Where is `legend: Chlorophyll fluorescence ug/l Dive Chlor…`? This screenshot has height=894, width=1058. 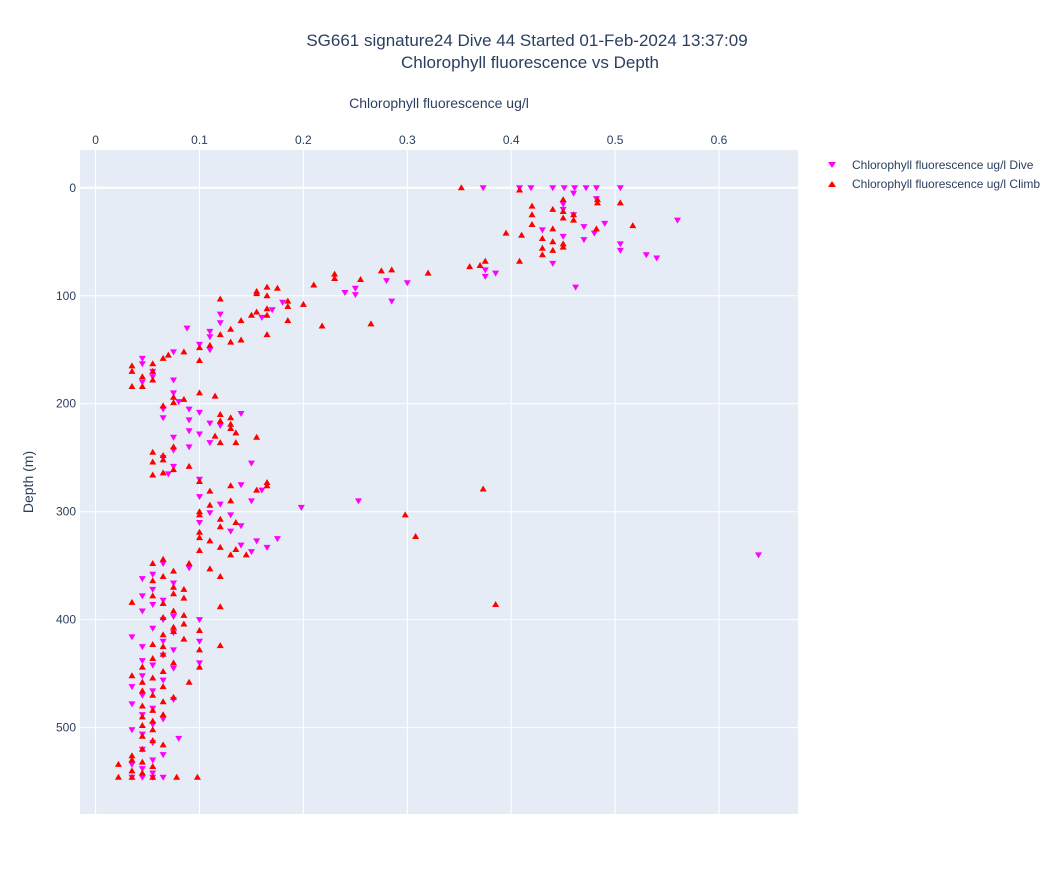 legend: Chlorophyll fluorescence ug/l Dive Chlor… is located at coordinates (934, 174).